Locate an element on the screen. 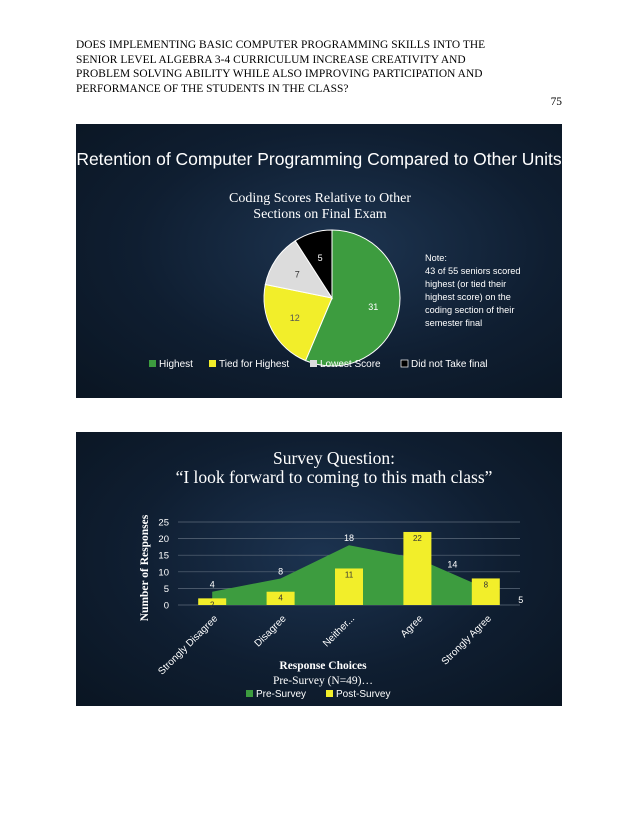 The height and width of the screenshot is (826, 638). legend-label: Pre-Survey is located at coordinates (281, 694).